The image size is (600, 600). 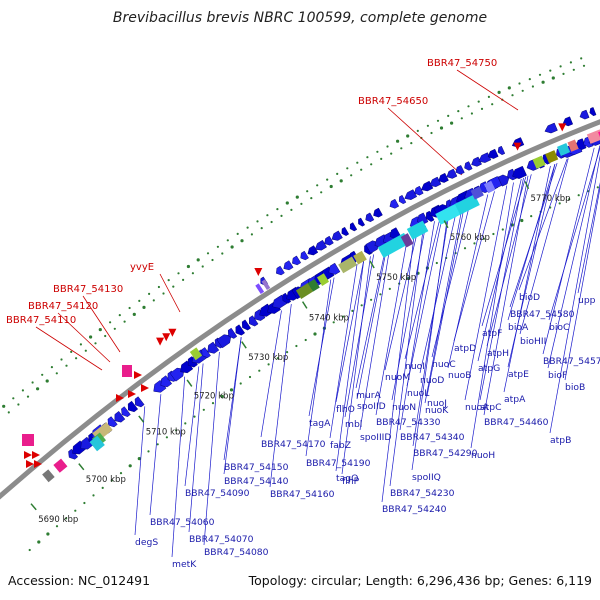 What do you see at coordinates (414, 509) in the screenshot?
I see `gene-label: BBR47_54240` at bounding box center [414, 509].